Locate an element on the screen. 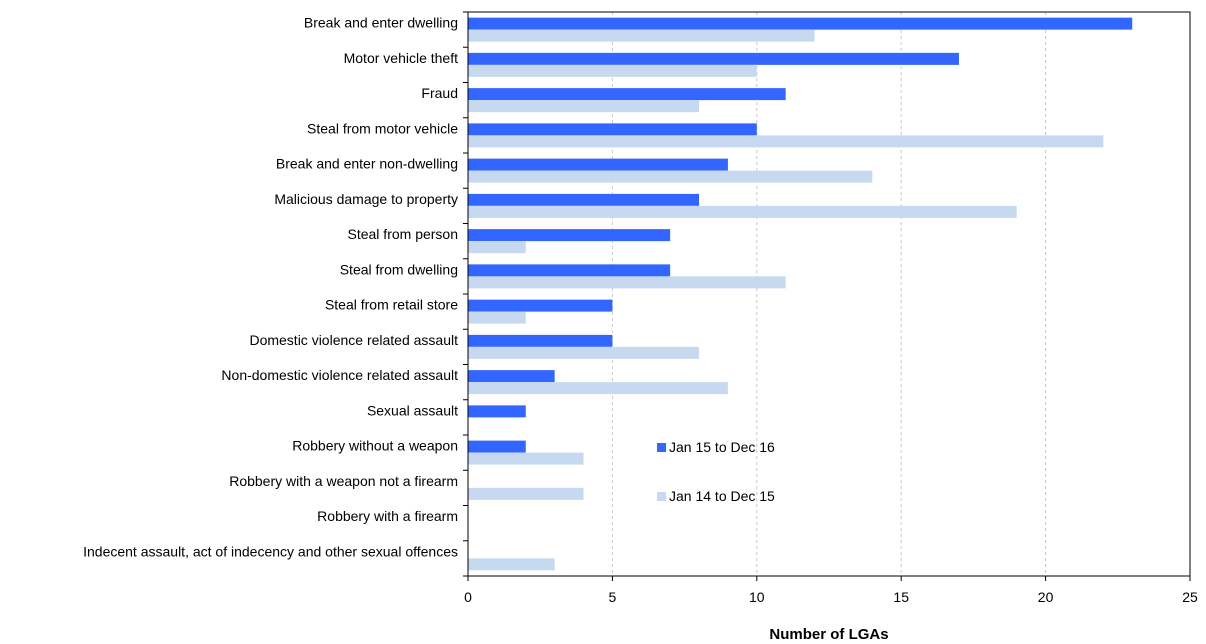 The height and width of the screenshot is (644, 1206). category-label: Robbery with a weapon not a firearm is located at coordinates (343, 481).